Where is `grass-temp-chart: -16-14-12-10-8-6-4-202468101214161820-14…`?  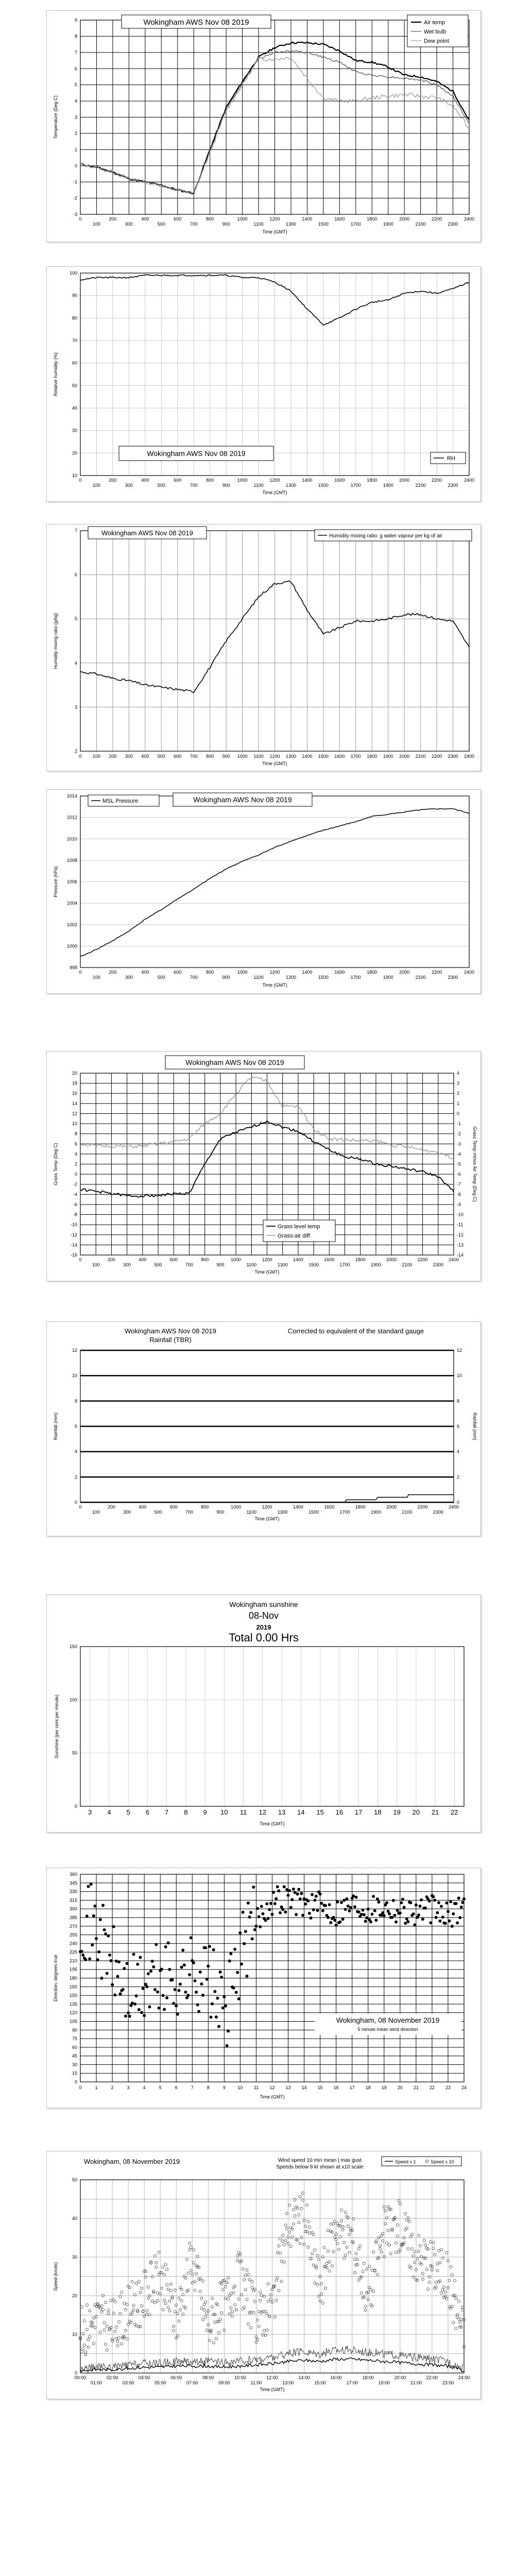
grass-temp-chart: -16-14-12-10-8-6-4-202468101214161820-14… is located at coordinates (265, 1165).